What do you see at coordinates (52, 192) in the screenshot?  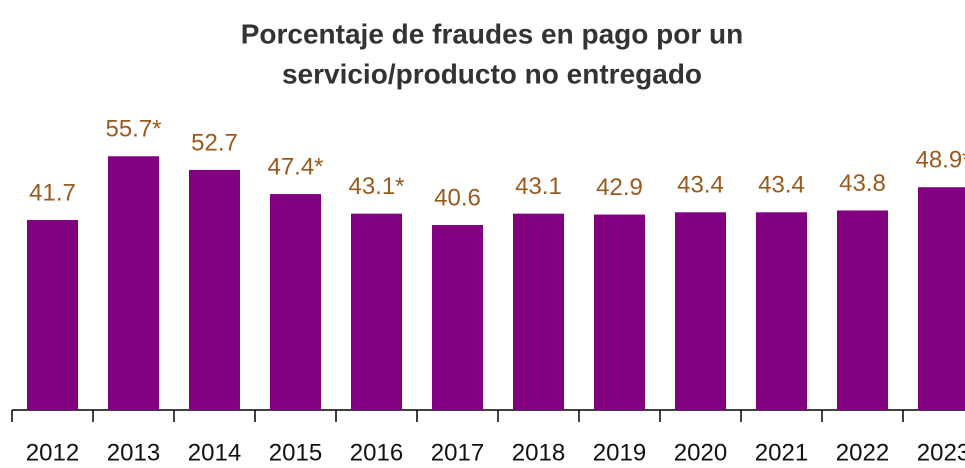 I see `data-label: 41.7` at bounding box center [52, 192].